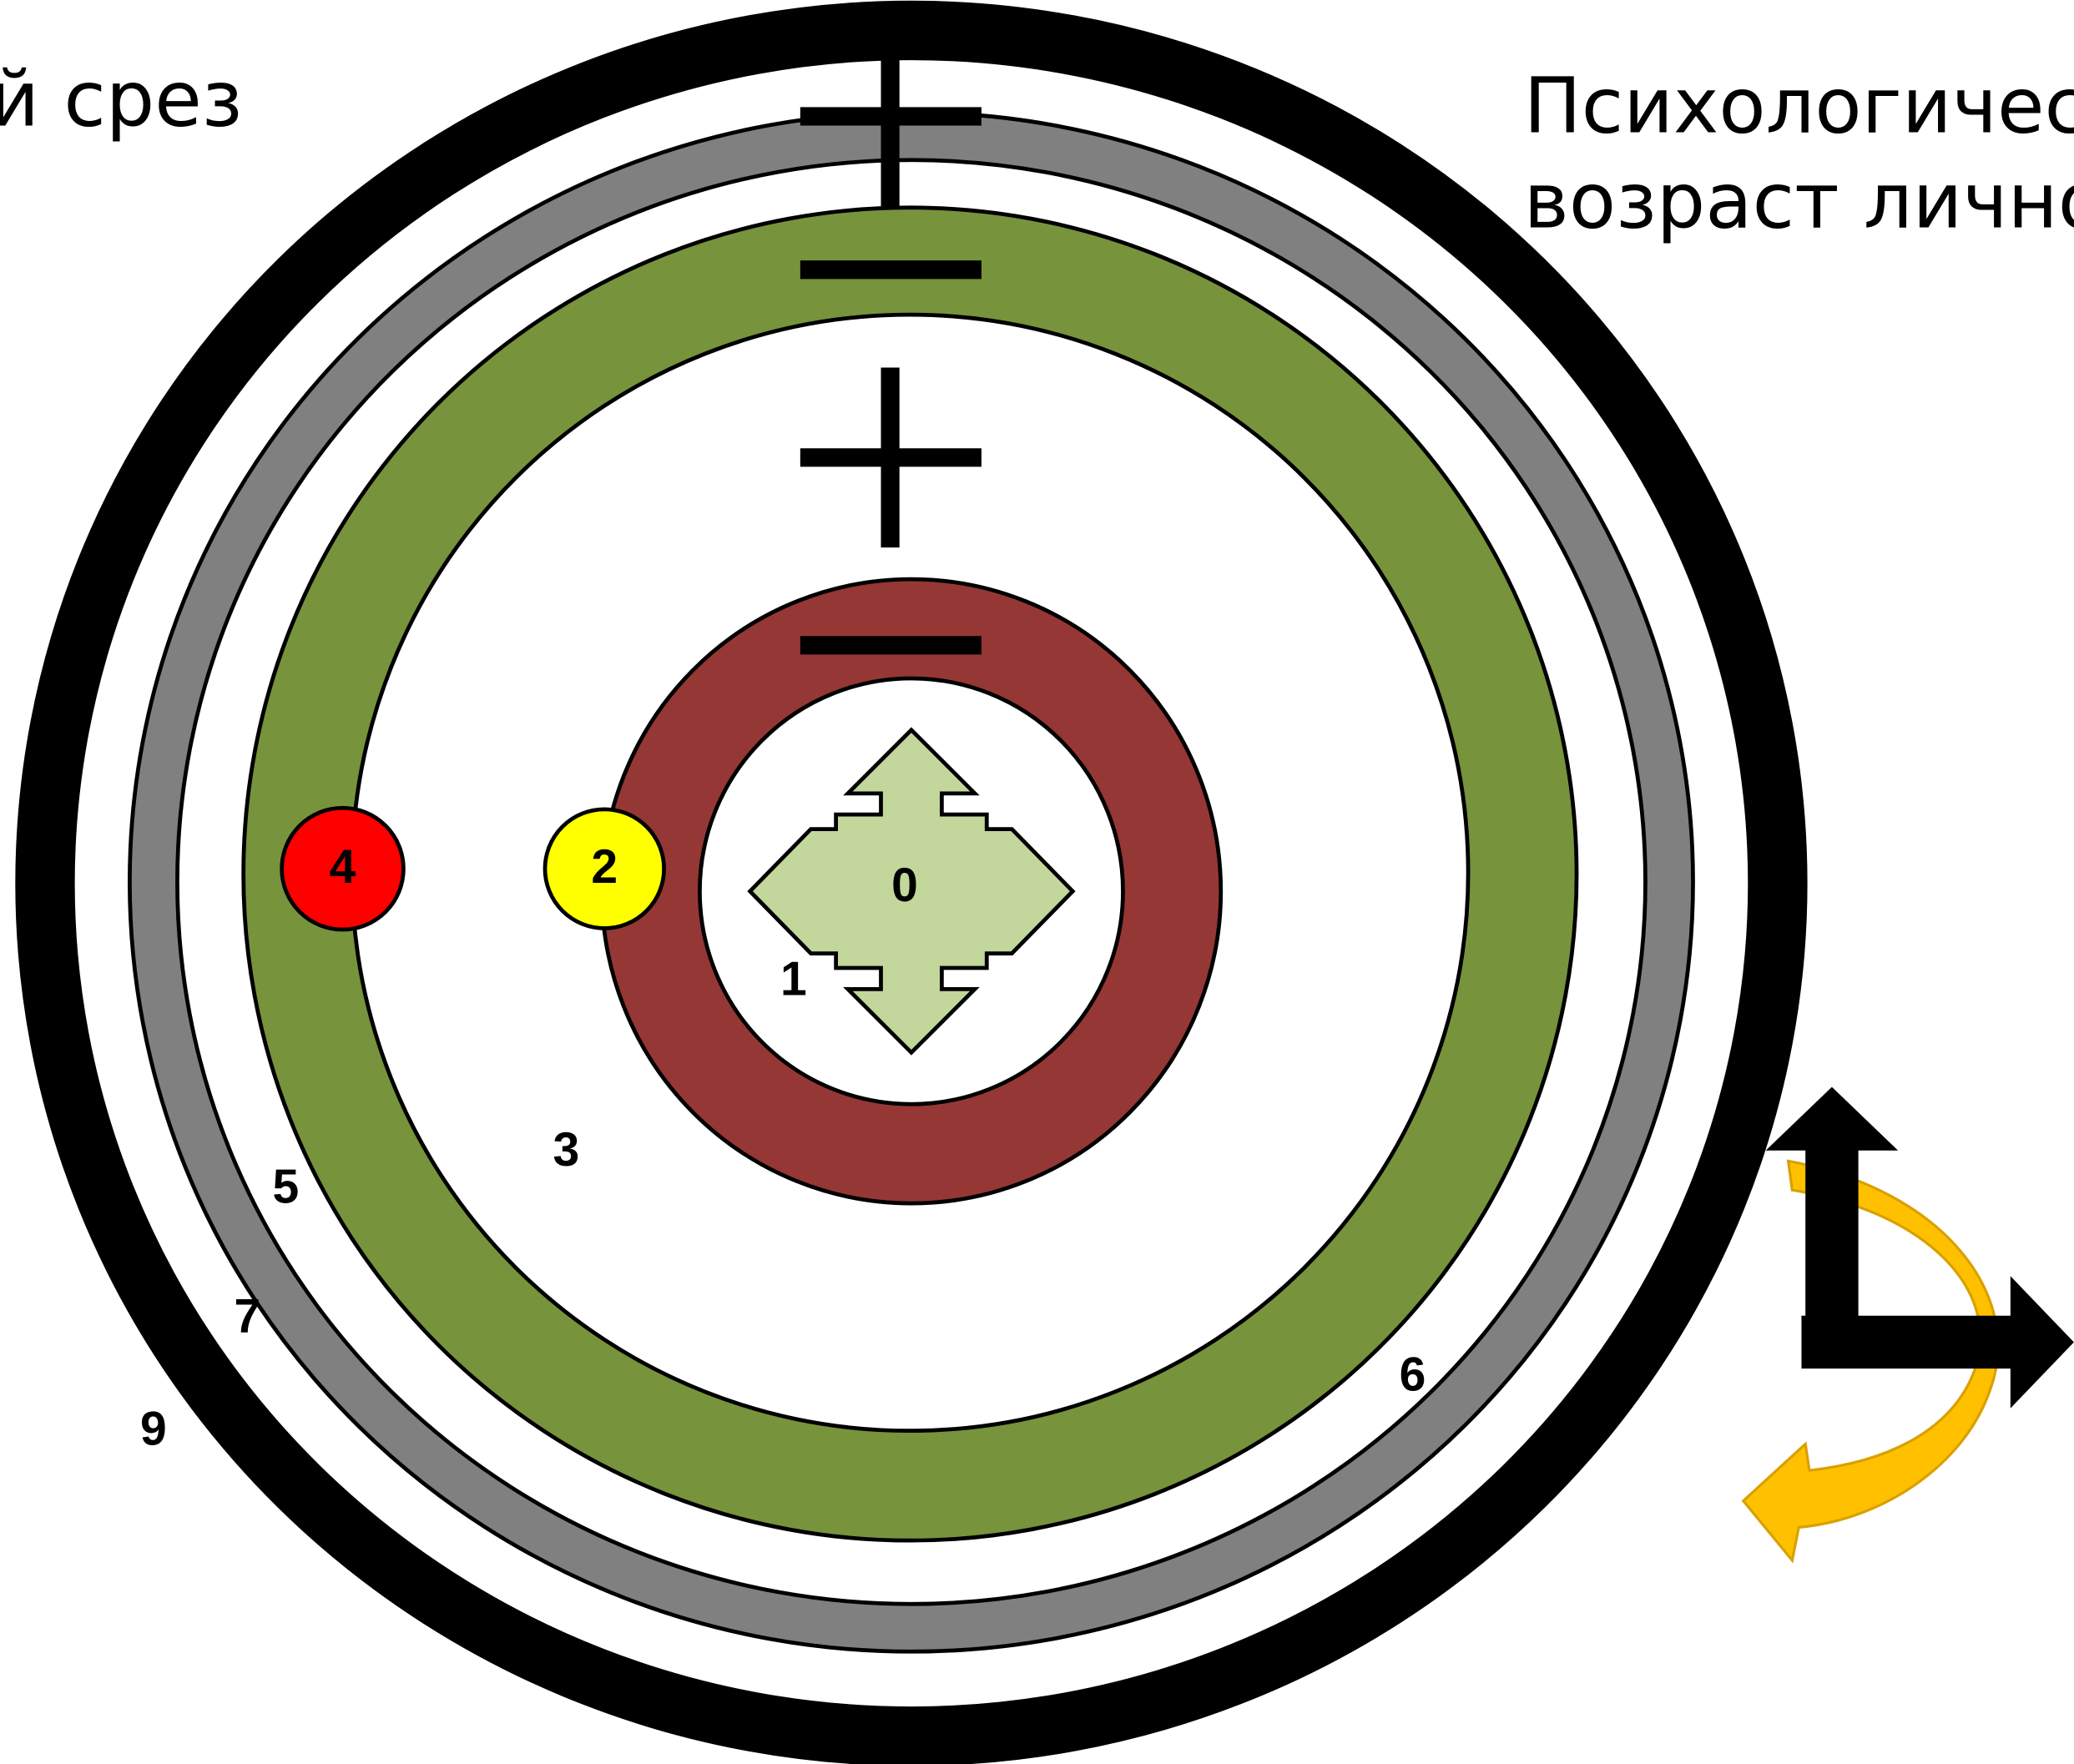 The width and height of the screenshot is (2074, 1764). What do you see at coordinates (1413, 1374) in the screenshot?
I see `label: 6` at bounding box center [1413, 1374].